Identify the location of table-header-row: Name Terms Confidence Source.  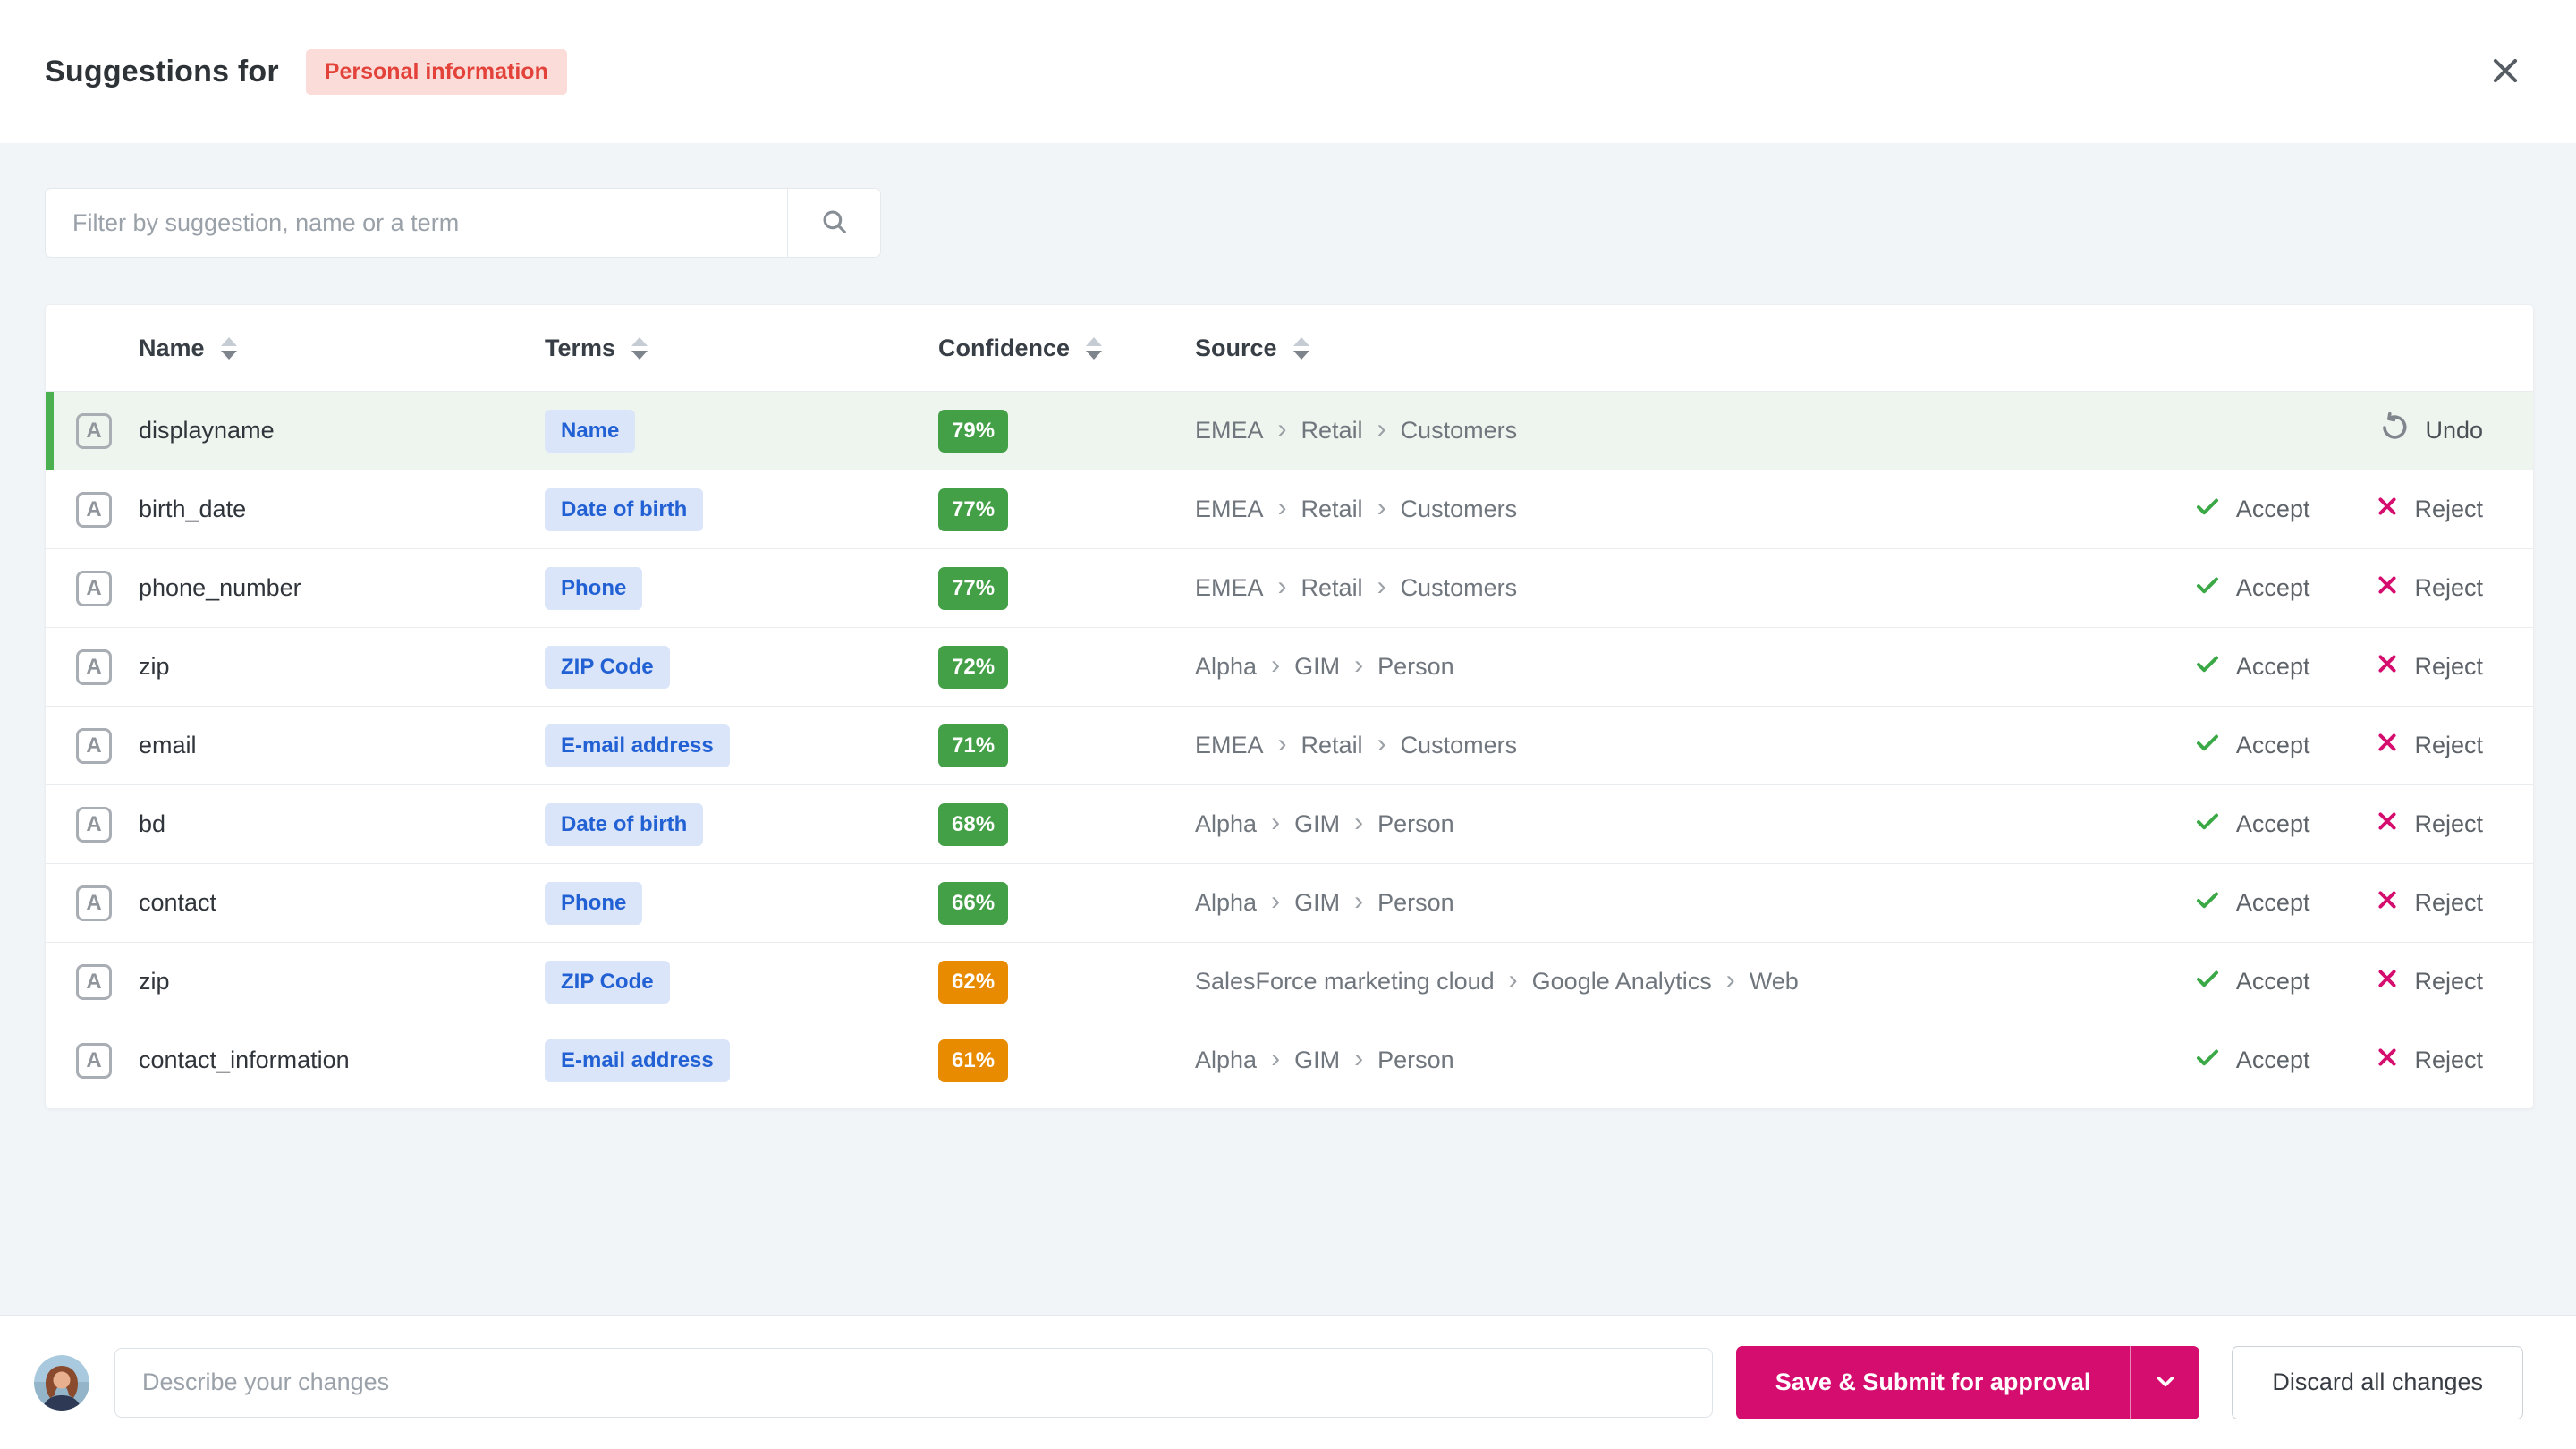
(1289, 348).